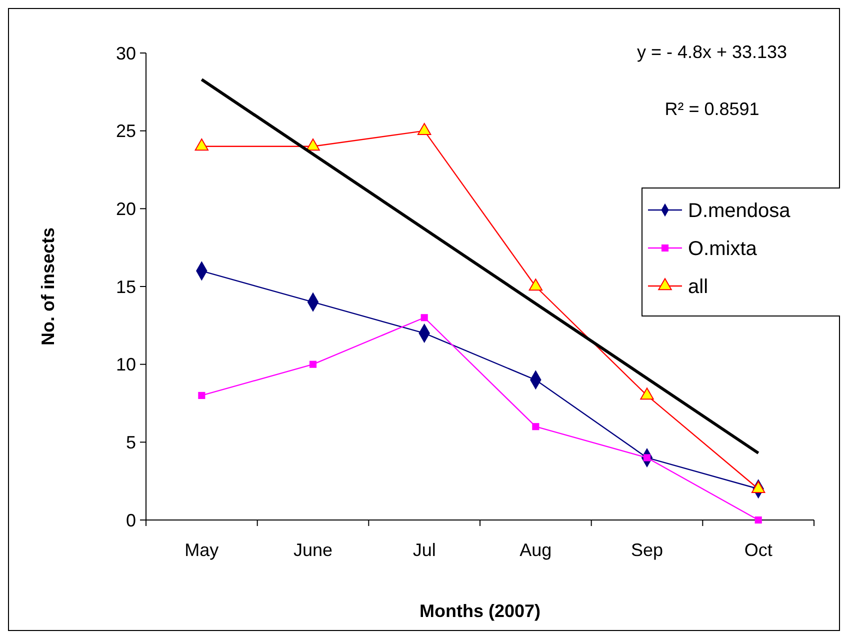  Describe the element at coordinates (201, 550) in the screenshot. I see `x-tick-label: May` at that location.